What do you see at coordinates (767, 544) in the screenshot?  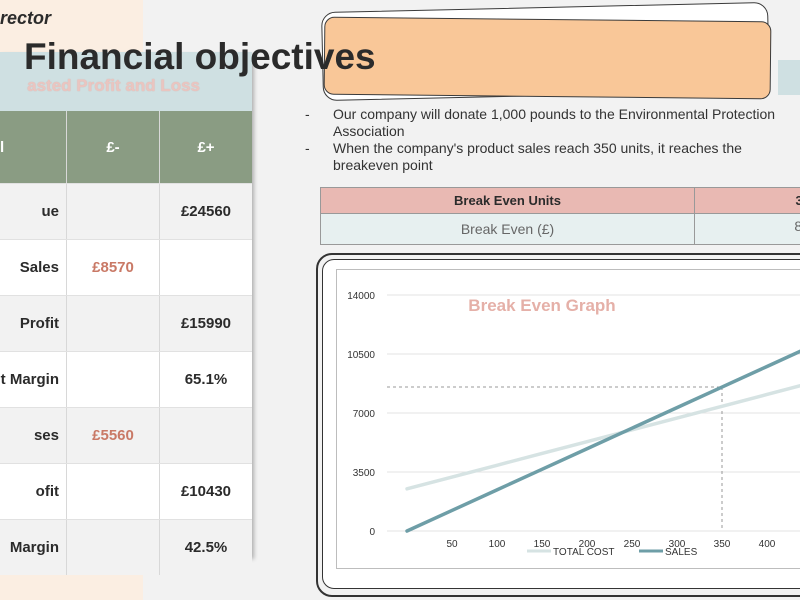 I see `x-tick-label: 400` at bounding box center [767, 544].